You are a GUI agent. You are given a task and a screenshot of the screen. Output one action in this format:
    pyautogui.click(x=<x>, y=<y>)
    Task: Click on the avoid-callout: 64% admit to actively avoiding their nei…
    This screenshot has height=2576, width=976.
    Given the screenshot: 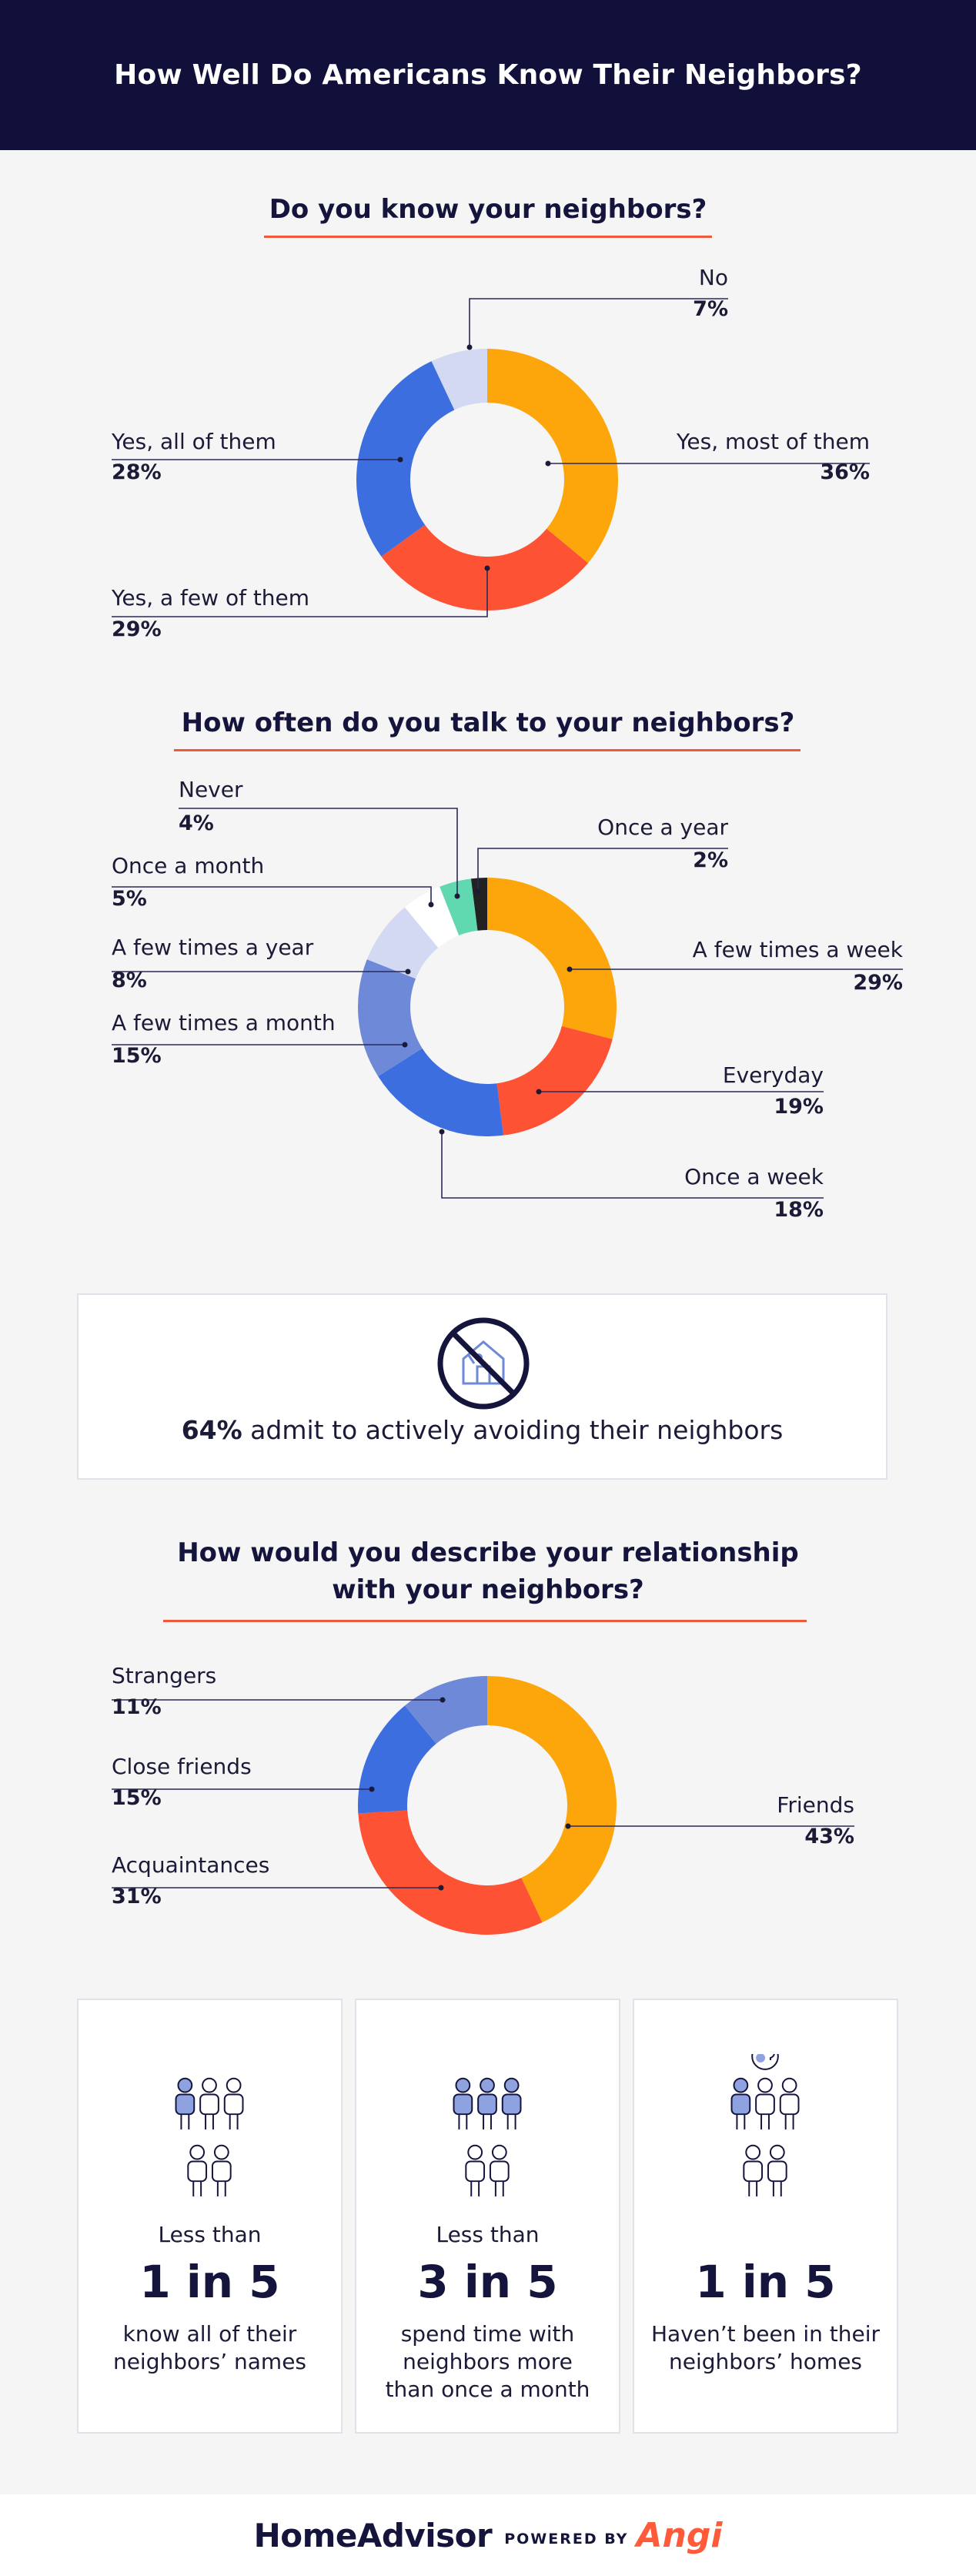 What is the action you would take?
    pyautogui.click(x=482, y=1386)
    